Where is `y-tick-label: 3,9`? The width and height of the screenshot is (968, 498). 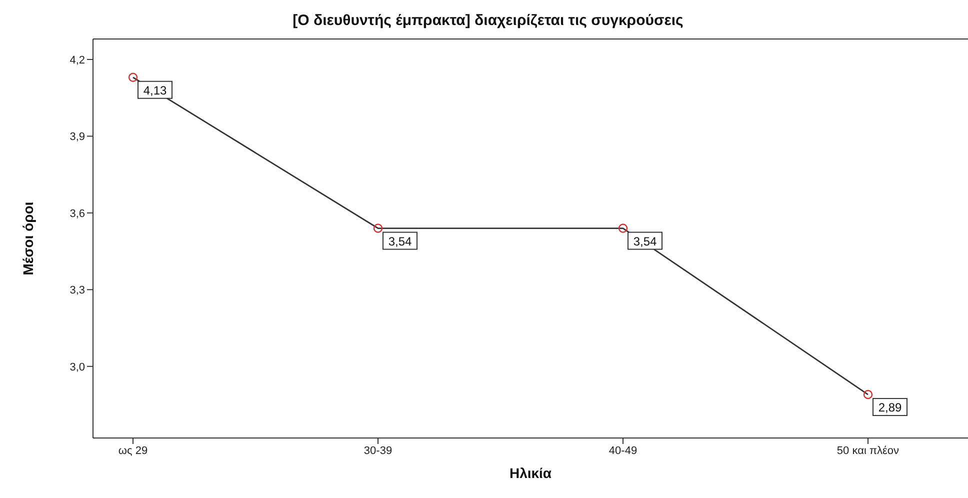
y-tick-label: 3,9 is located at coordinates (77, 137).